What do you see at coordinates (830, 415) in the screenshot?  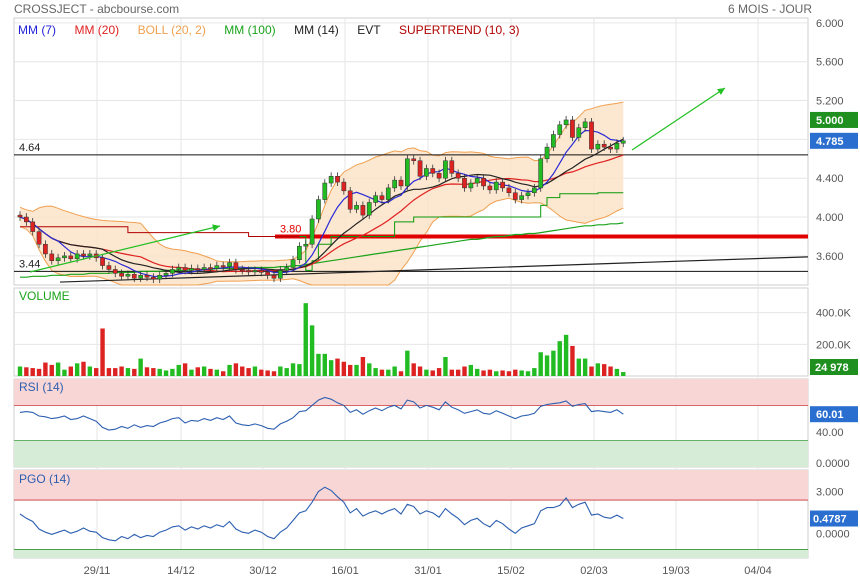 I see `rsi-last-value: 60.01` at bounding box center [830, 415].